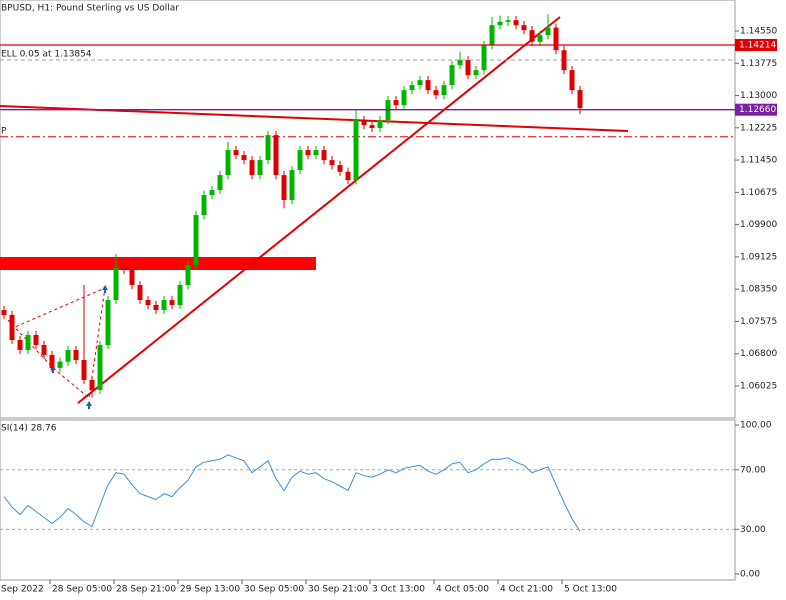 The width and height of the screenshot is (786, 600). What do you see at coordinates (758, 290) in the screenshot?
I see `y-tick-label: 1.08350` at bounding box center [758, 290].